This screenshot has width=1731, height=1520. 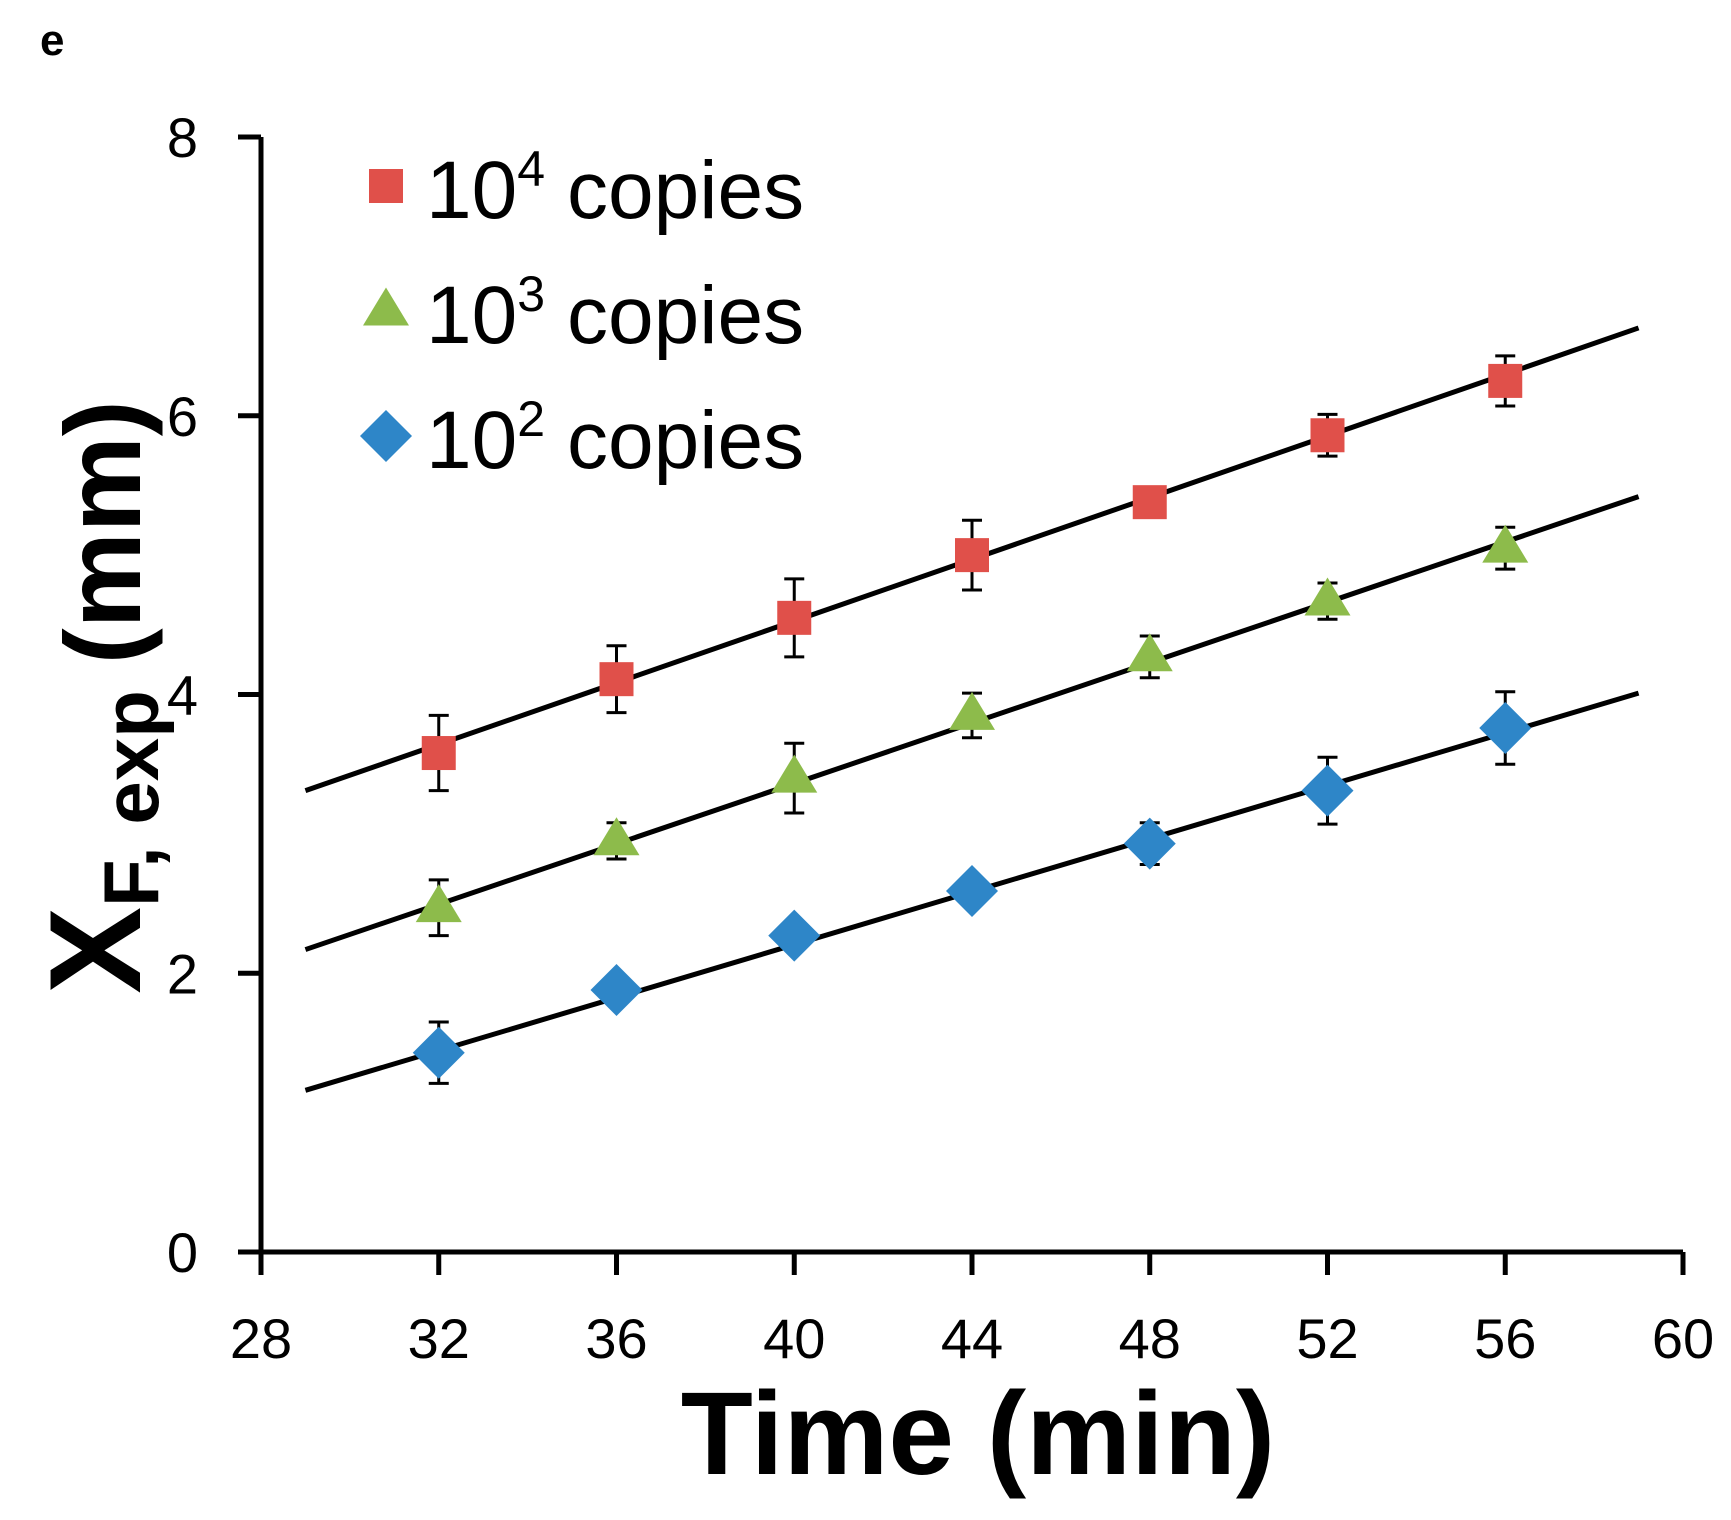 I want to click on panel-label: e, so click(x=52, y=40).